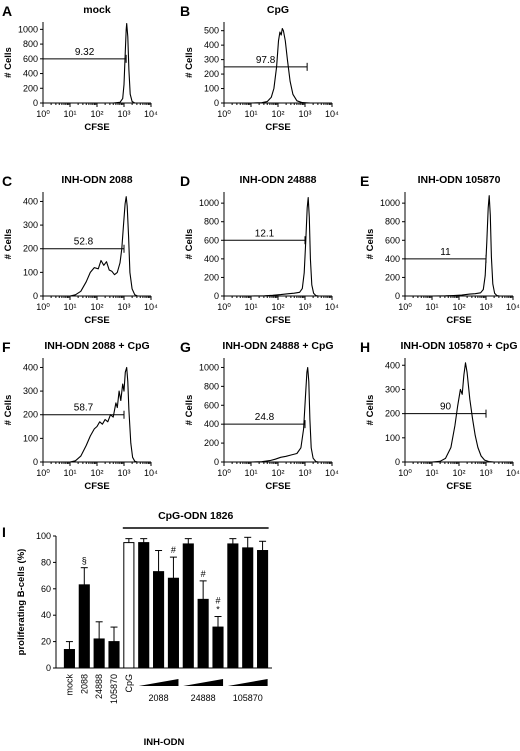  I want to click on gate-value: 11, so click(445, 252).